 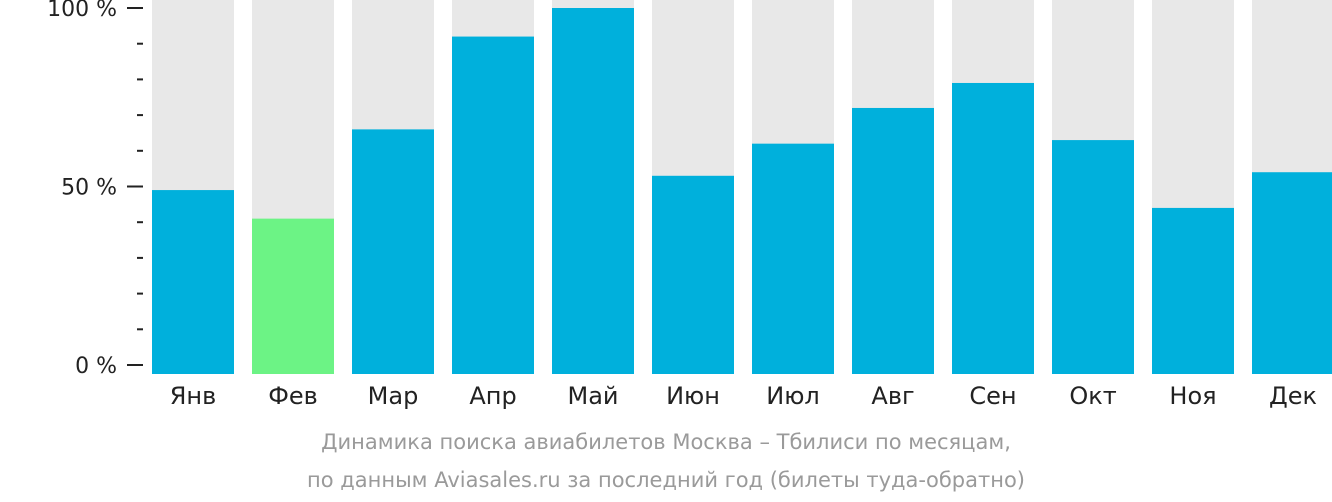 What do you see at coordinates (293, 396) in the screenshot?
I see `x-tick-label: Фев` at bounding box center [293, 396].